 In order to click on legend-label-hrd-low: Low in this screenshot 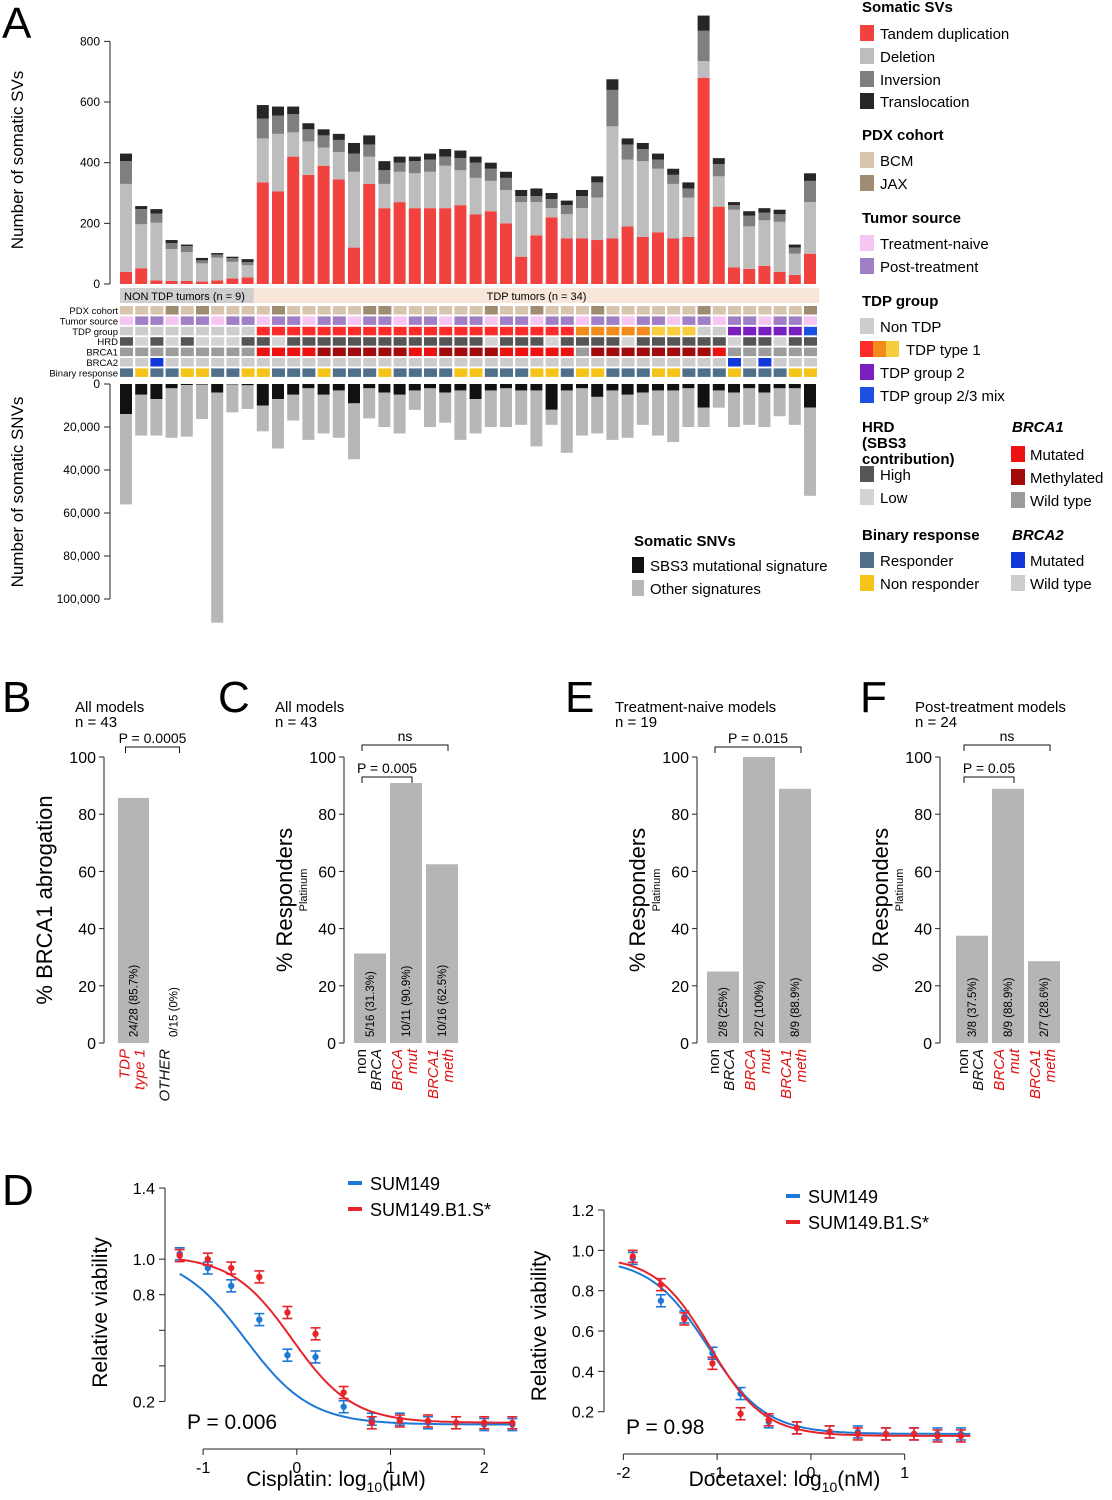, I will do `click(894, 498)`.